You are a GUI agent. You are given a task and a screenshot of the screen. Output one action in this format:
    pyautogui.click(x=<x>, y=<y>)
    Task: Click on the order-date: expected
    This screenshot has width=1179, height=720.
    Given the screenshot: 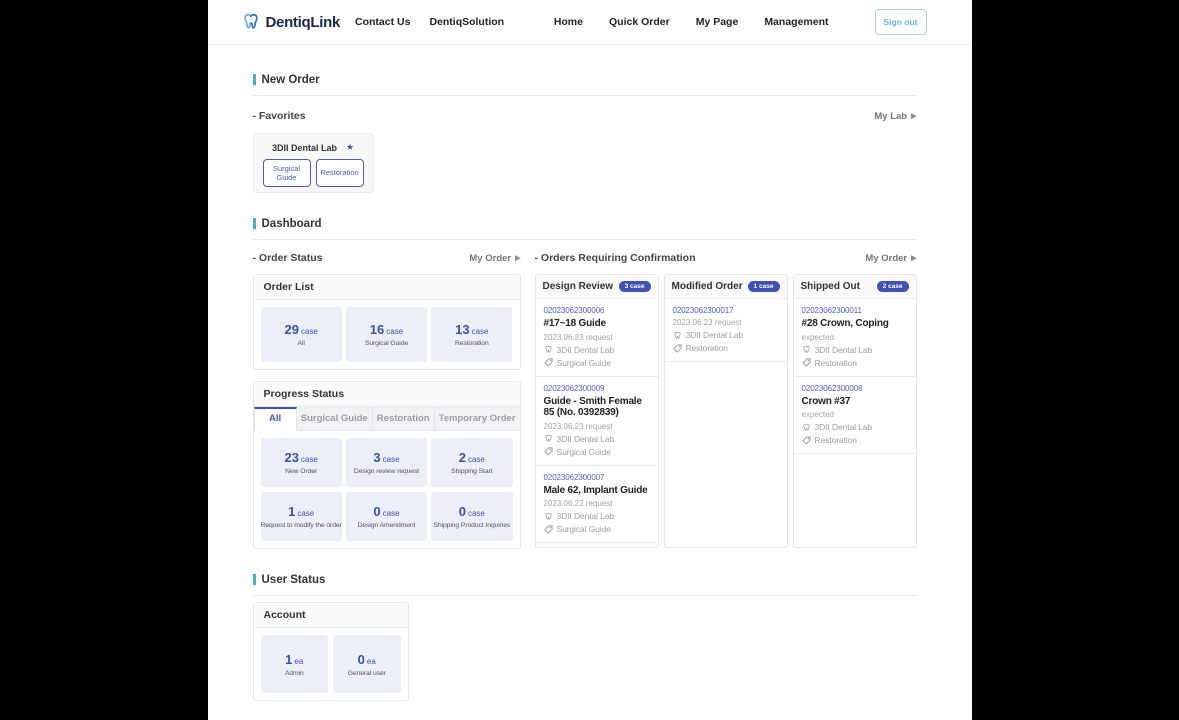 What is the action you would take?
    pyautogui.click(x=817, y=414)
    